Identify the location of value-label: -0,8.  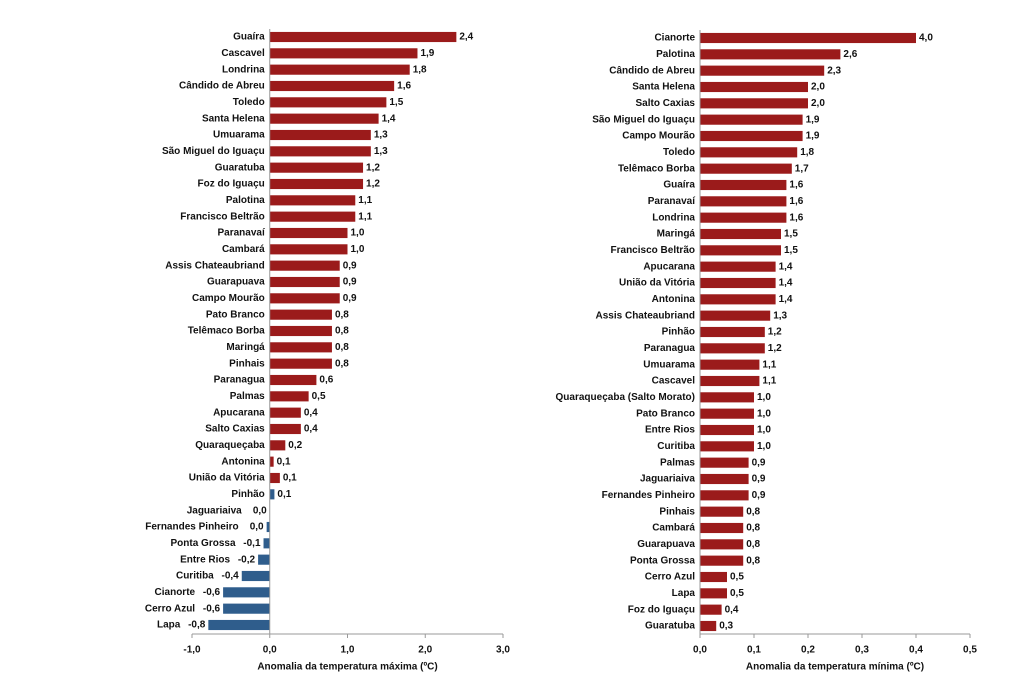
(197, 625).